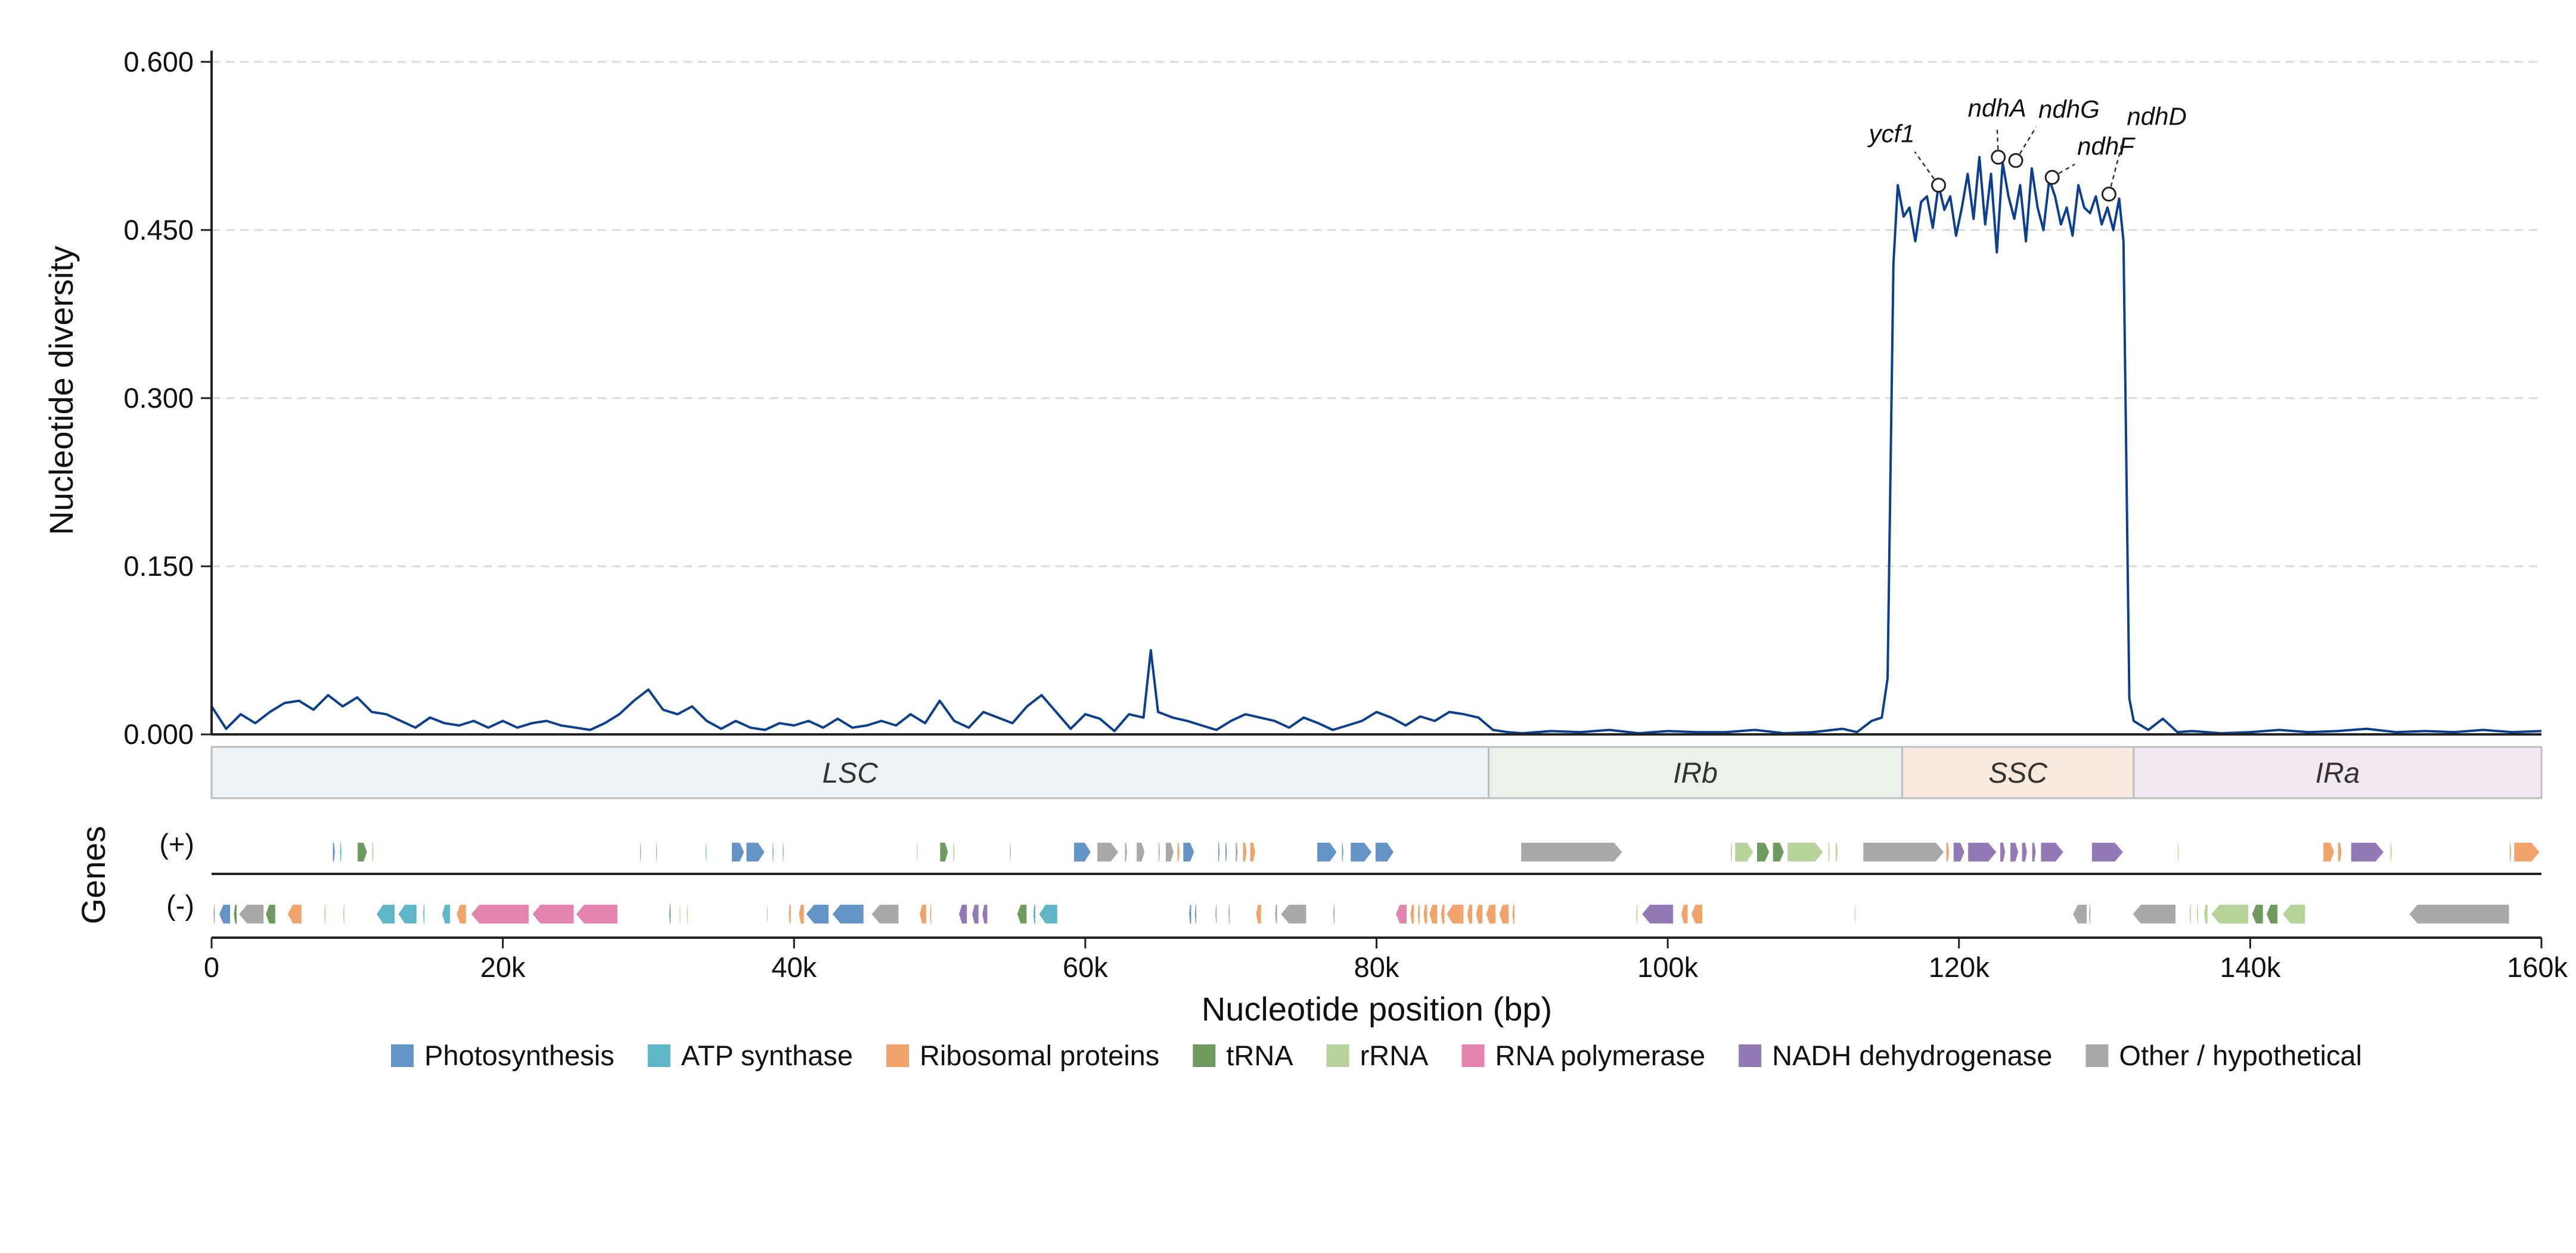  Describe the element at coordinates (1376, 967) in the screenshot. I see `x-tick-label: 80k` at that location.